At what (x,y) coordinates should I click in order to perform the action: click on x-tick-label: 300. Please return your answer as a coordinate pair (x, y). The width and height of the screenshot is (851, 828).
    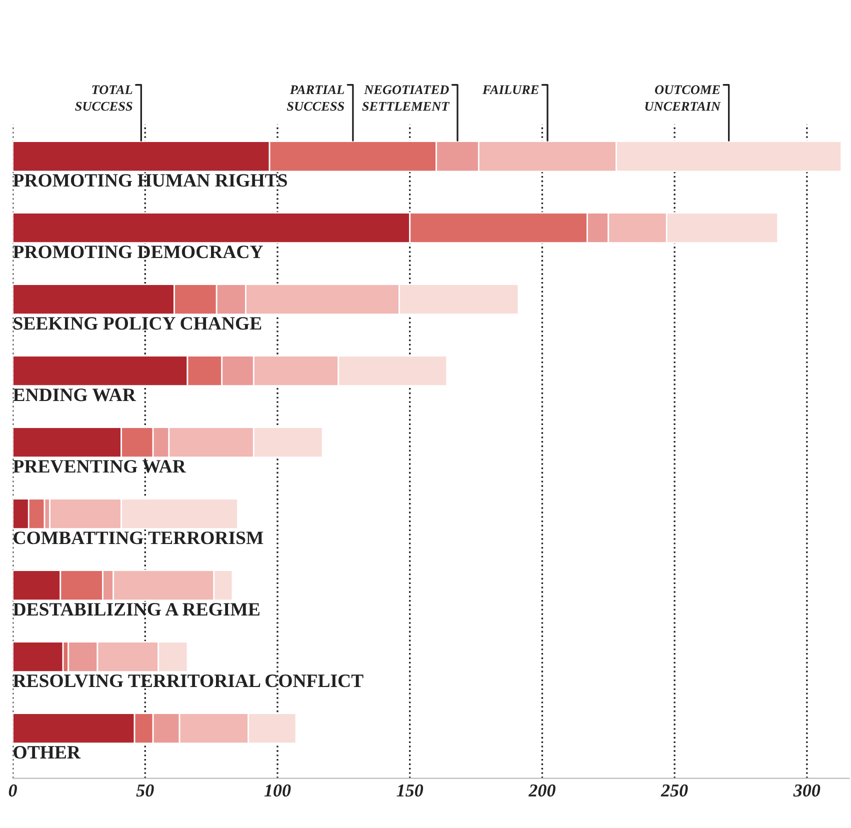
    Looking at the image, I should click on (806, 790).